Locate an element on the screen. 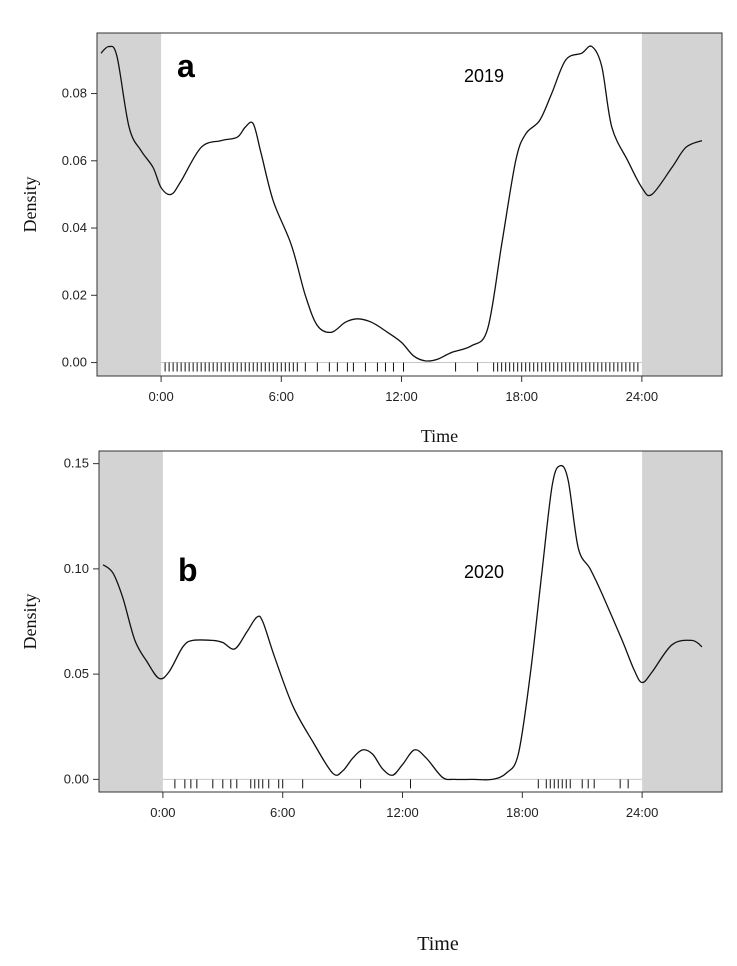  panel-a-x-axis-title: Time is located at coordinates (439, 436).